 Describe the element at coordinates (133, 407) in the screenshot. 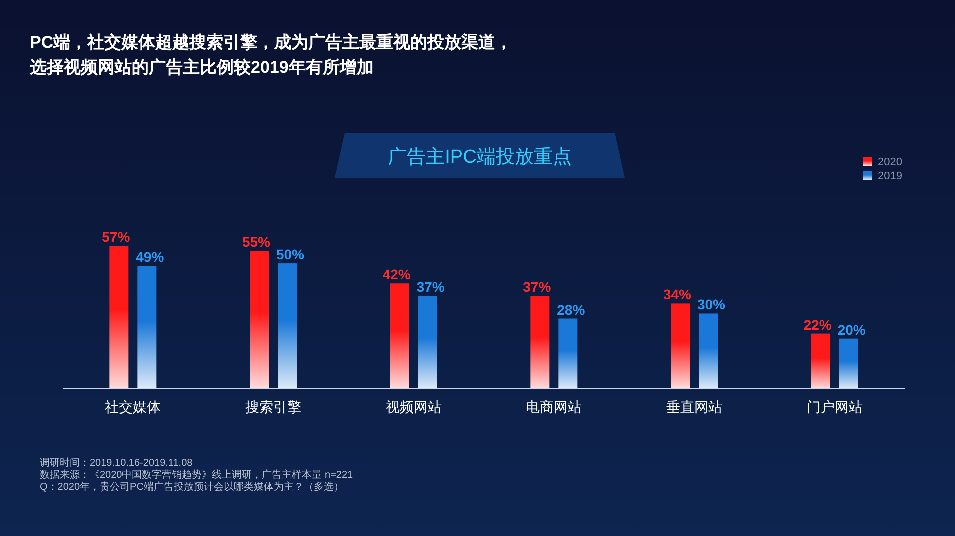

I see `x-tick-label: 社交媒体` at that location.